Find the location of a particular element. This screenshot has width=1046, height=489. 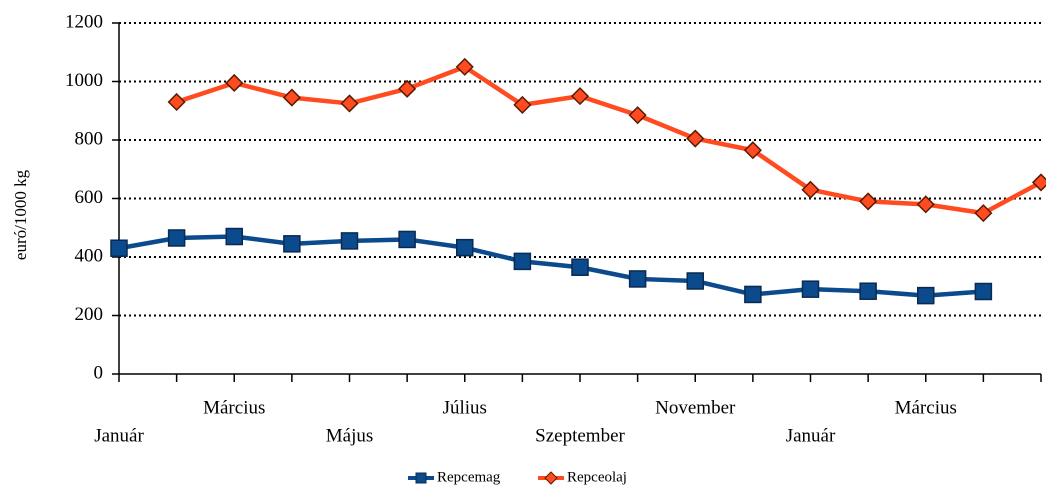

y-tick-label: 1200 is located at coordinates (84, 21).